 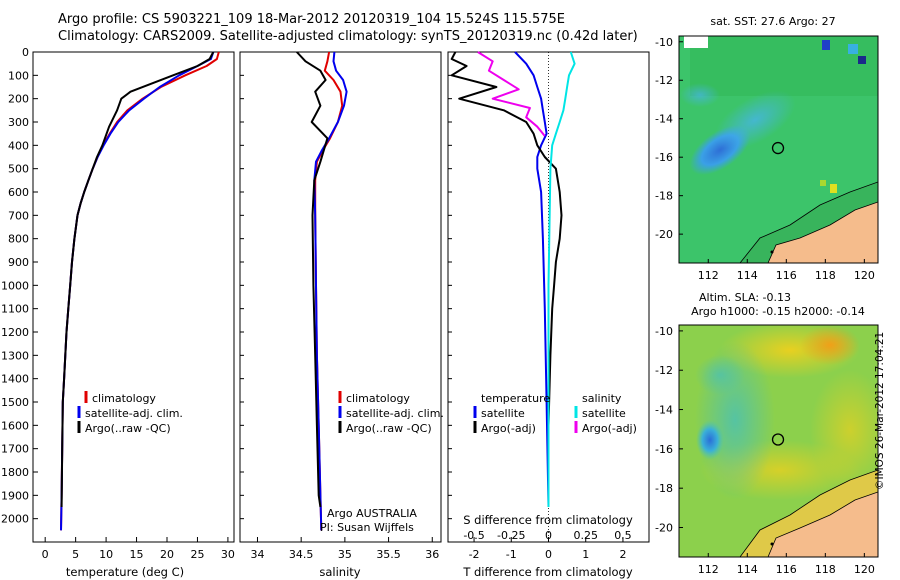 I want to click on depth-tick-label: 1300, so click(x=15, y=355).